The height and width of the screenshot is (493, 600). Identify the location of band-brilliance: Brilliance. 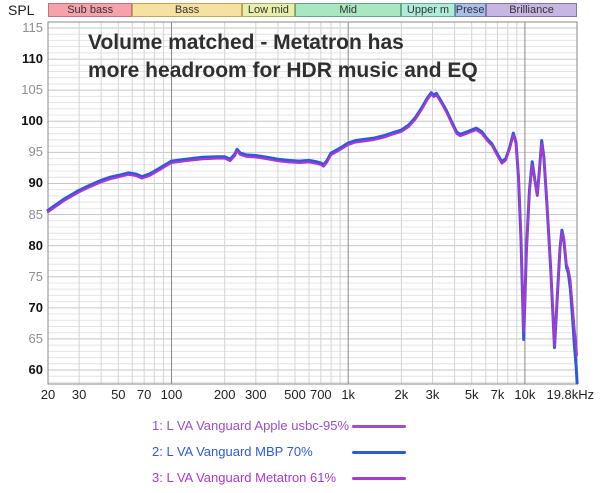
(531, 10).